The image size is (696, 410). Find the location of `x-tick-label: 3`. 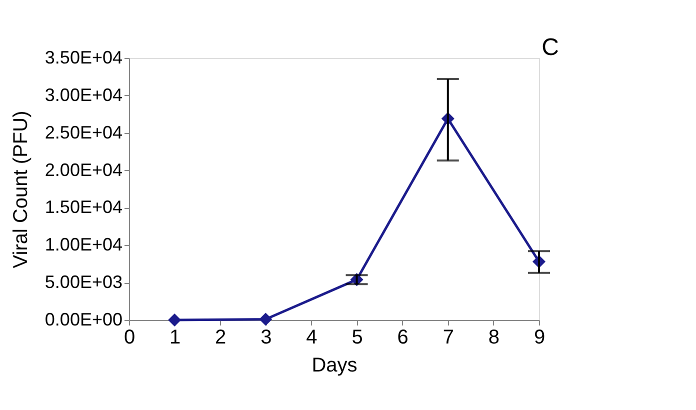

x-tick-label: 3 is located at coordinates (266, 337).